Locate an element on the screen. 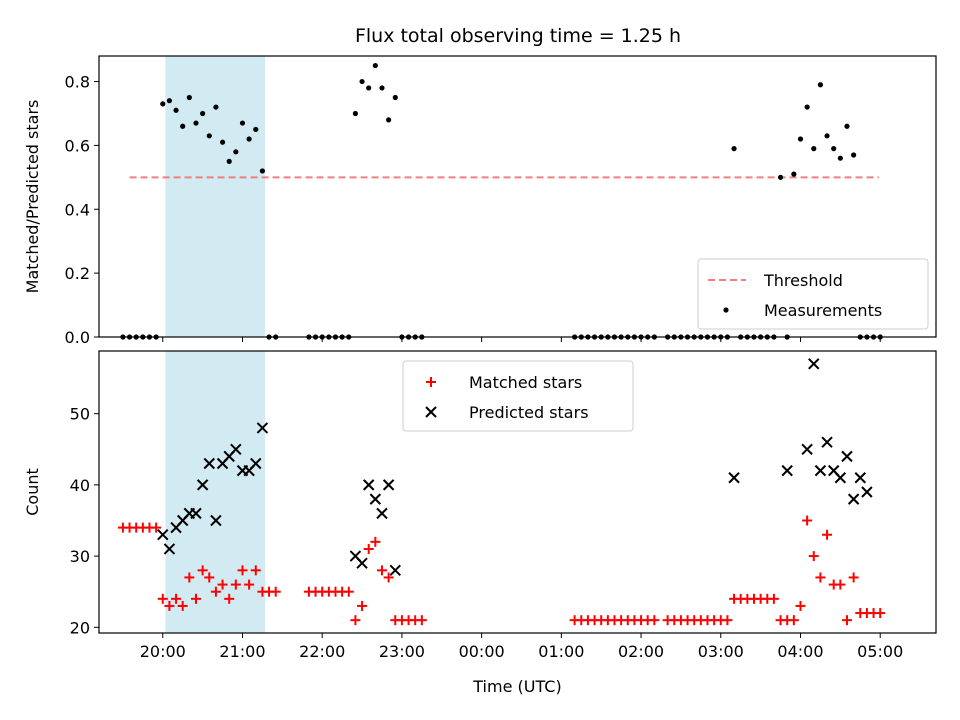 Image resolution: width=960 pixels, height=720 pixels. count-y-axis: 20 30 40 50 is located at coordinates (84, 521).